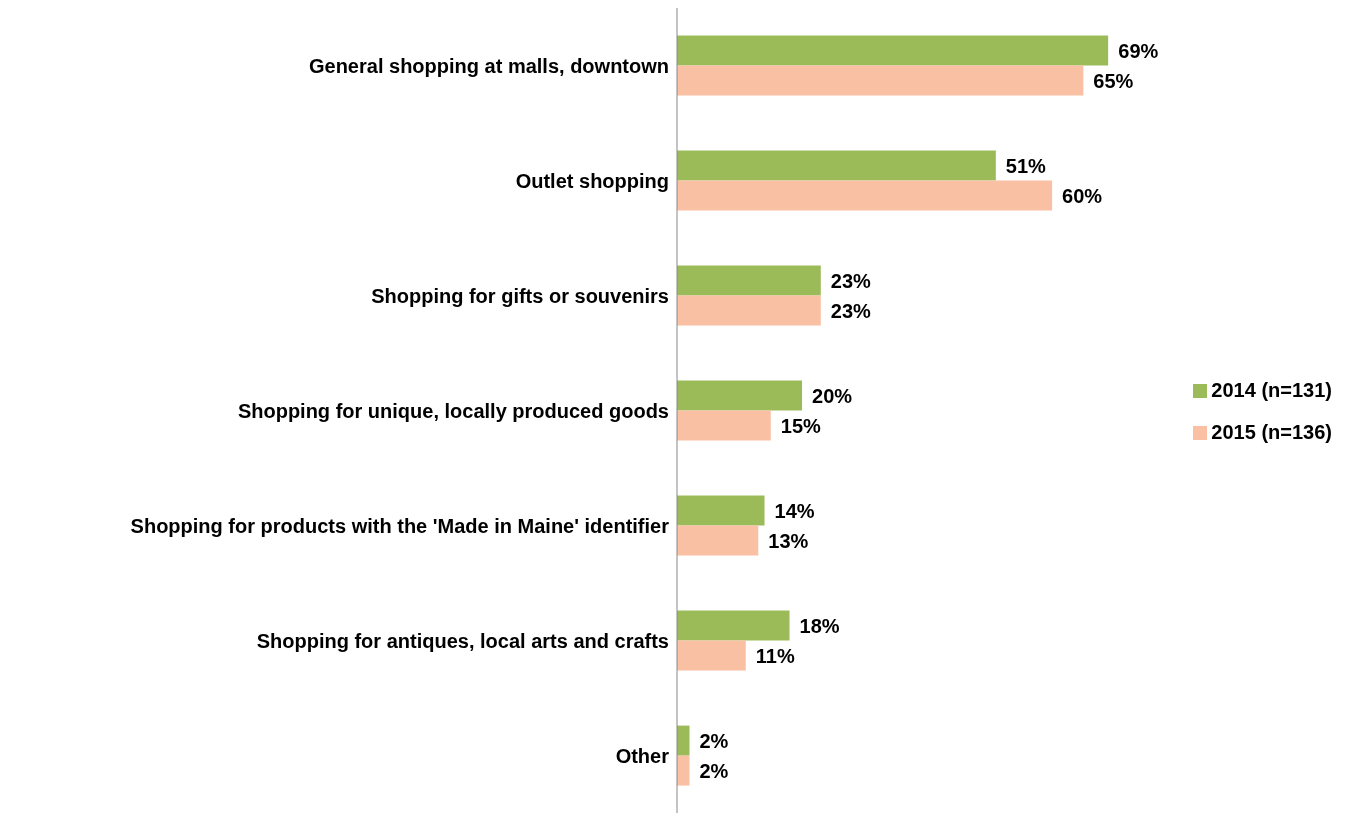 This screenshot has height=813, width=1354. Describe the element at coordinates (1082, 195) in the screenshot. I see `data-label: 60%` at that location.